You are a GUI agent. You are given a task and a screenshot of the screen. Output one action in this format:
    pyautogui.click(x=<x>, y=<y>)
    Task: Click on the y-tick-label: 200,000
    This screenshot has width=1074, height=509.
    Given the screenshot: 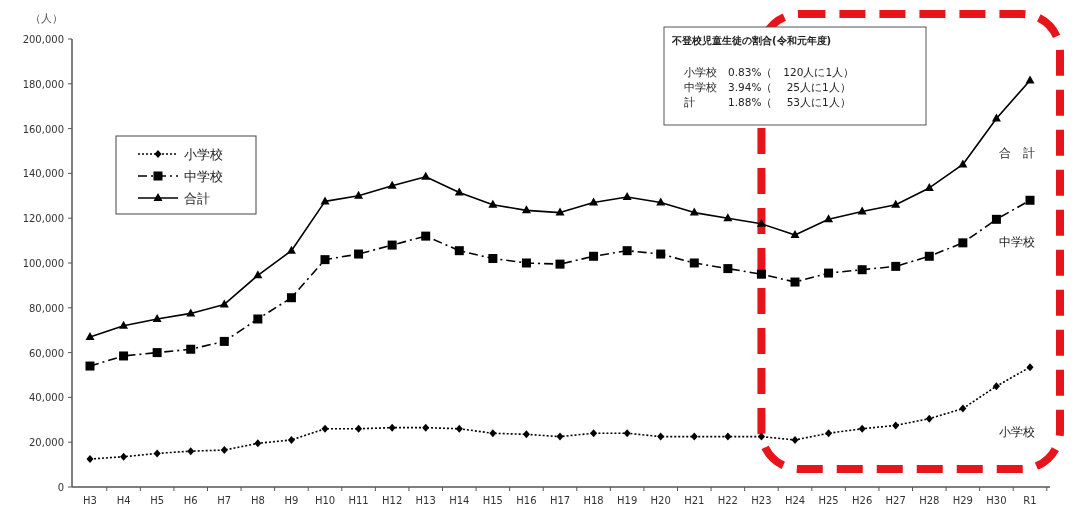 What is the action you would take?
    pyautogui.click(x=43, y=39)
    